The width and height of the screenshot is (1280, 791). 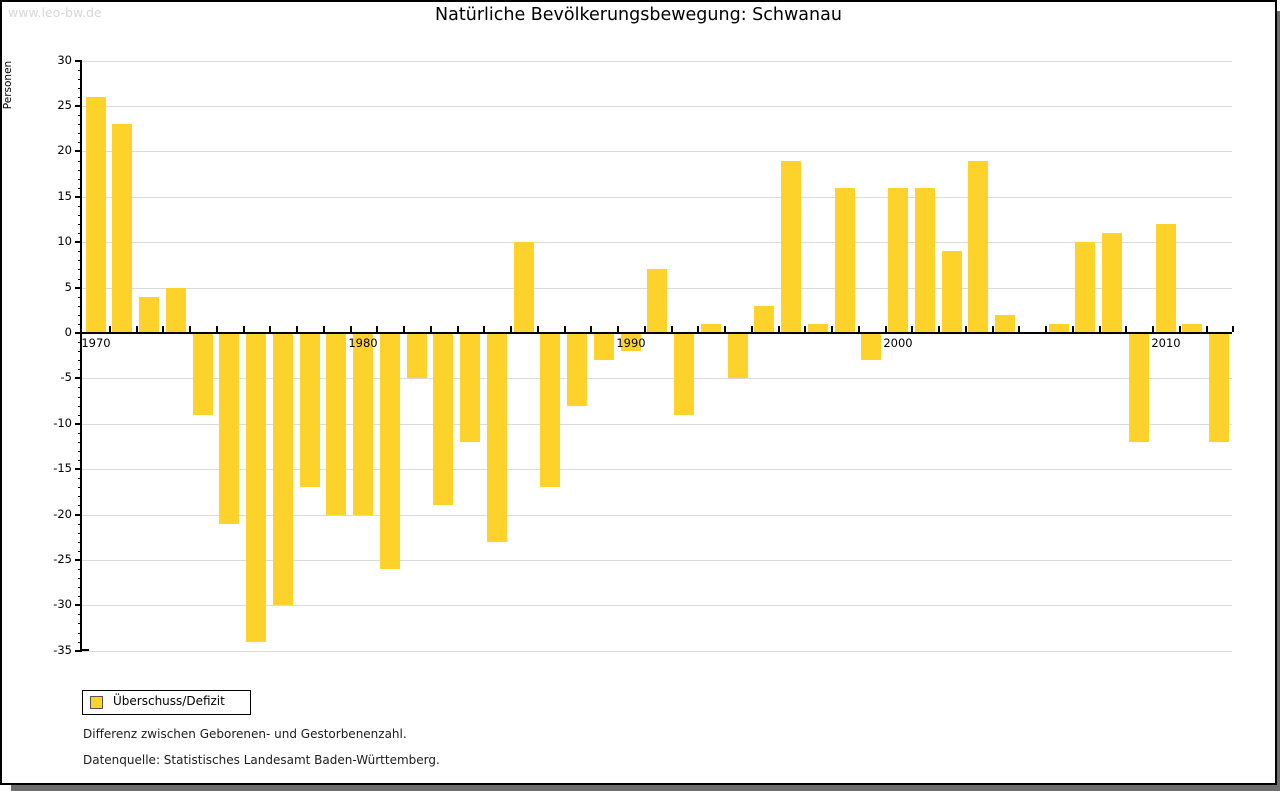 What do you see at coordinates (96, 214) in the screenshot?
I see `bar-1970` at bounding box center [96, 214].